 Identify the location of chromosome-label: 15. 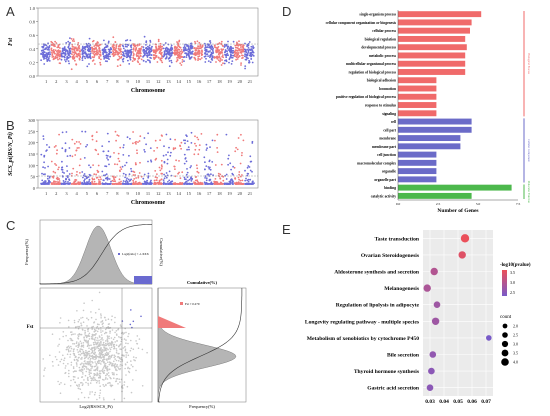
(189, 193).